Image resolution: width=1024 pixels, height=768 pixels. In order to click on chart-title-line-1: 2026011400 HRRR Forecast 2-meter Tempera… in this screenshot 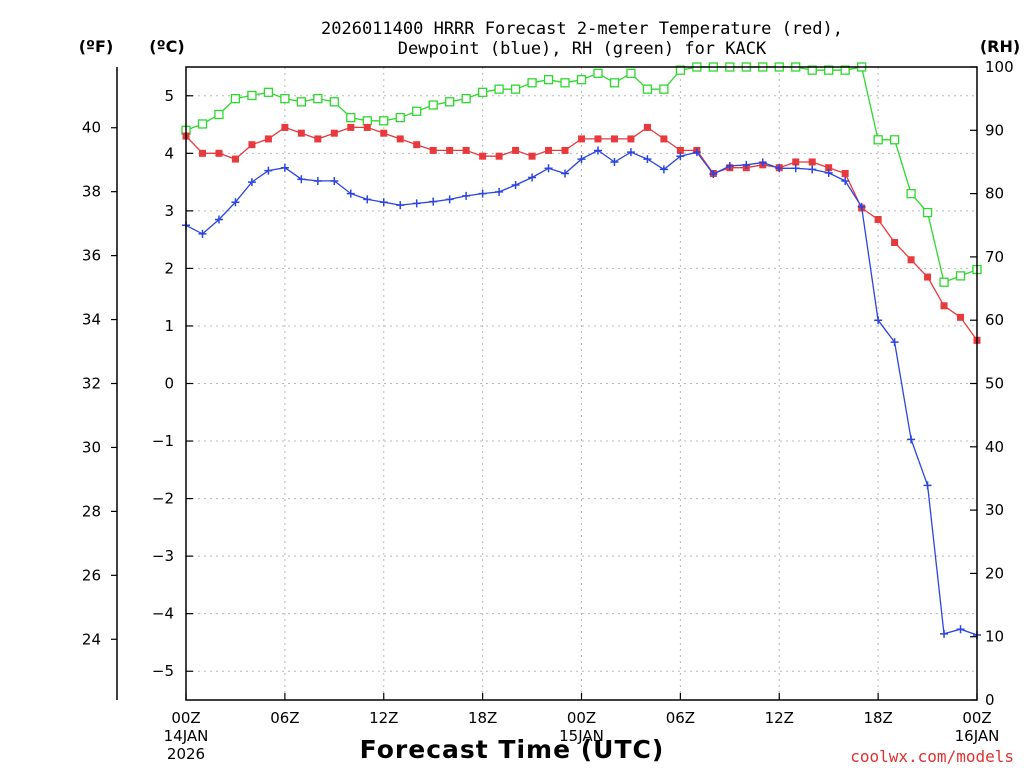, I will do `click(582, 29)`.